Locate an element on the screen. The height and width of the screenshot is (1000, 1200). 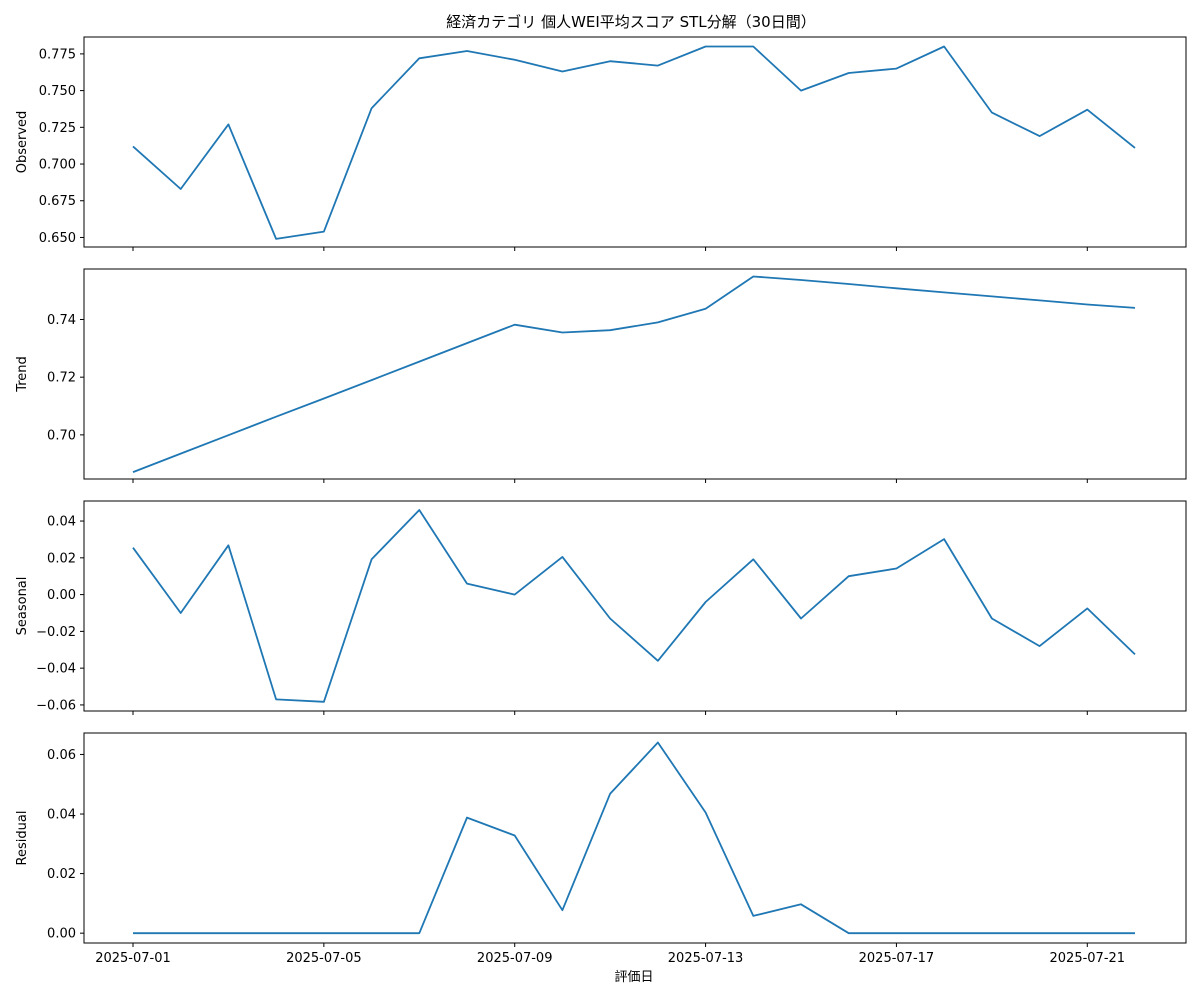
y-tick-label: 0.675 is located at coordinates (57, 201).